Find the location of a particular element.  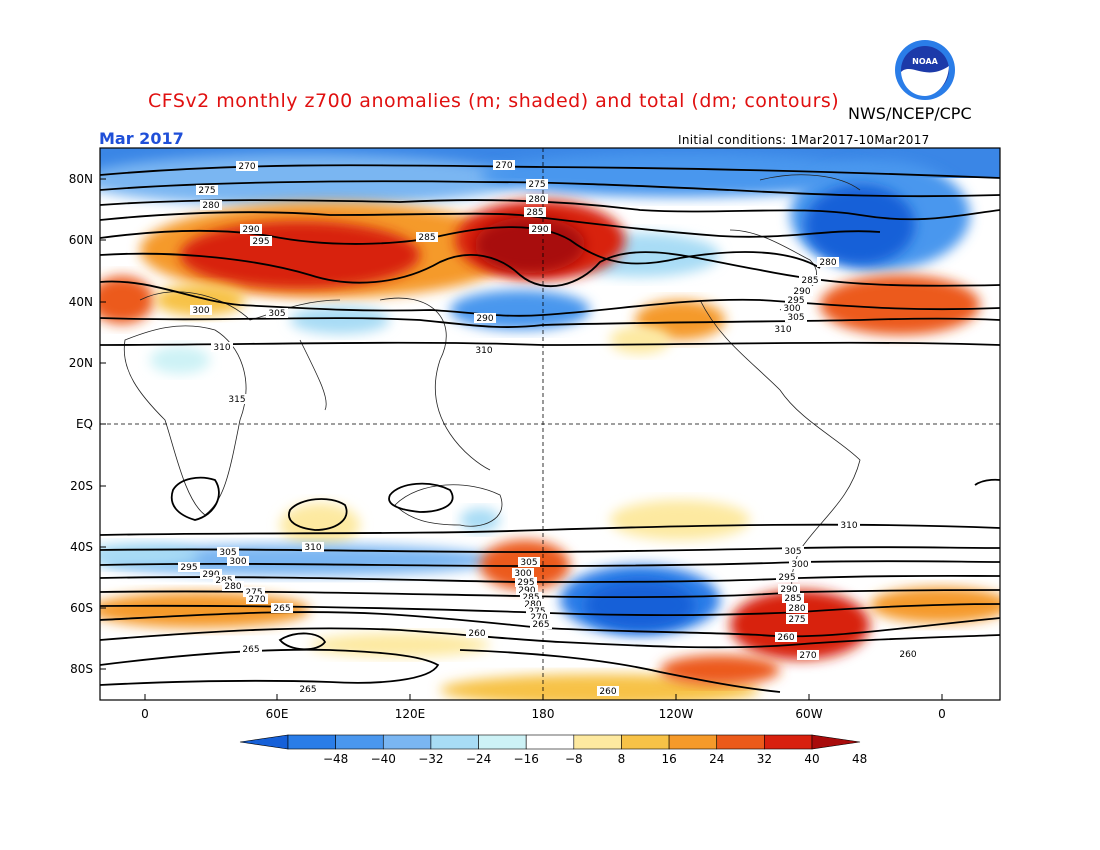

colorbar-right-arrow is located at coordinates (836, 742).